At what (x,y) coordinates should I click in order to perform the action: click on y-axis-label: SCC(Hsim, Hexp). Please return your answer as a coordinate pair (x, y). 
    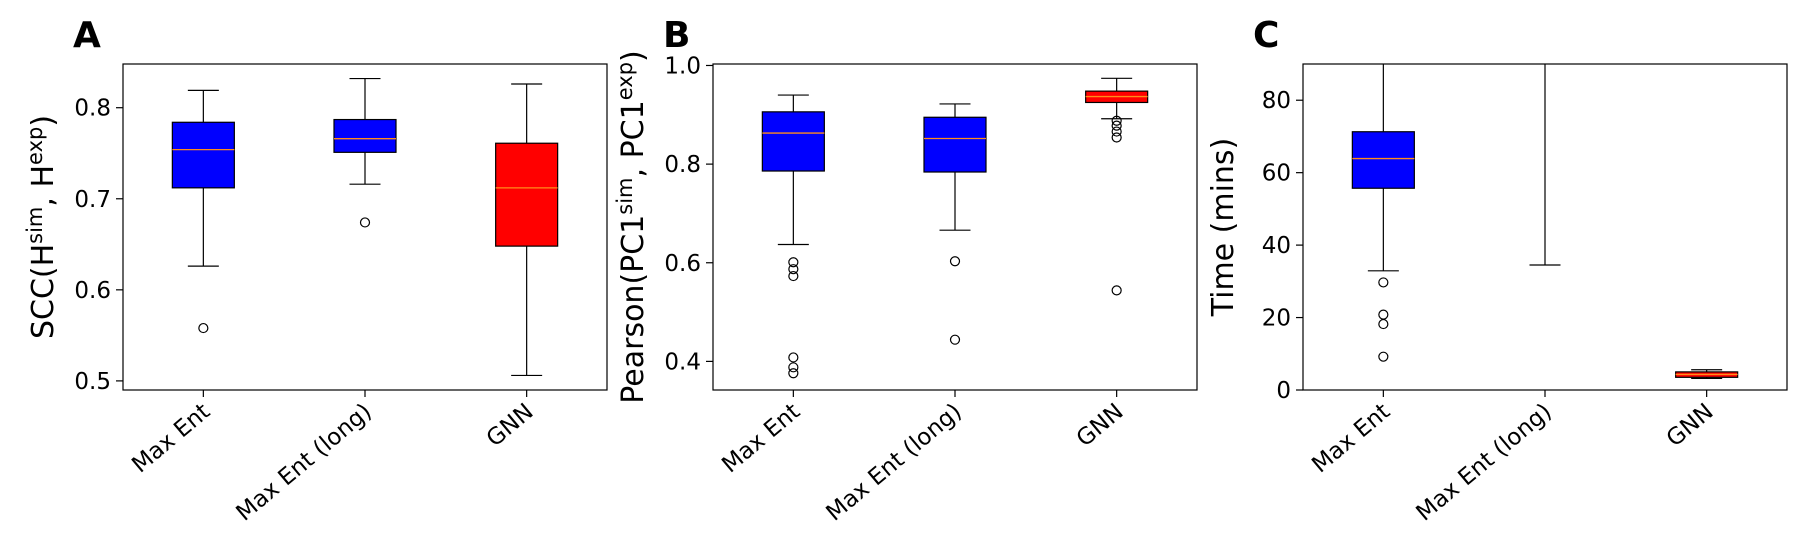
    Looking at the image, I should click on (42, 227).